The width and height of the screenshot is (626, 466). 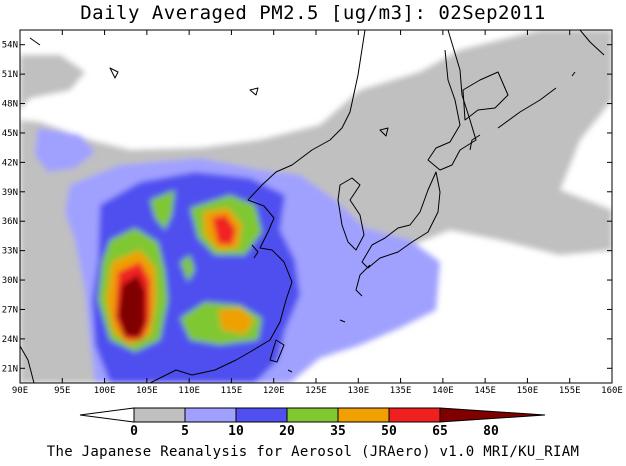 What do you see at coordinates (316, 391) in the screenshot?
I see `lon-tick-label: 125E` at bounding box center [316, 391].